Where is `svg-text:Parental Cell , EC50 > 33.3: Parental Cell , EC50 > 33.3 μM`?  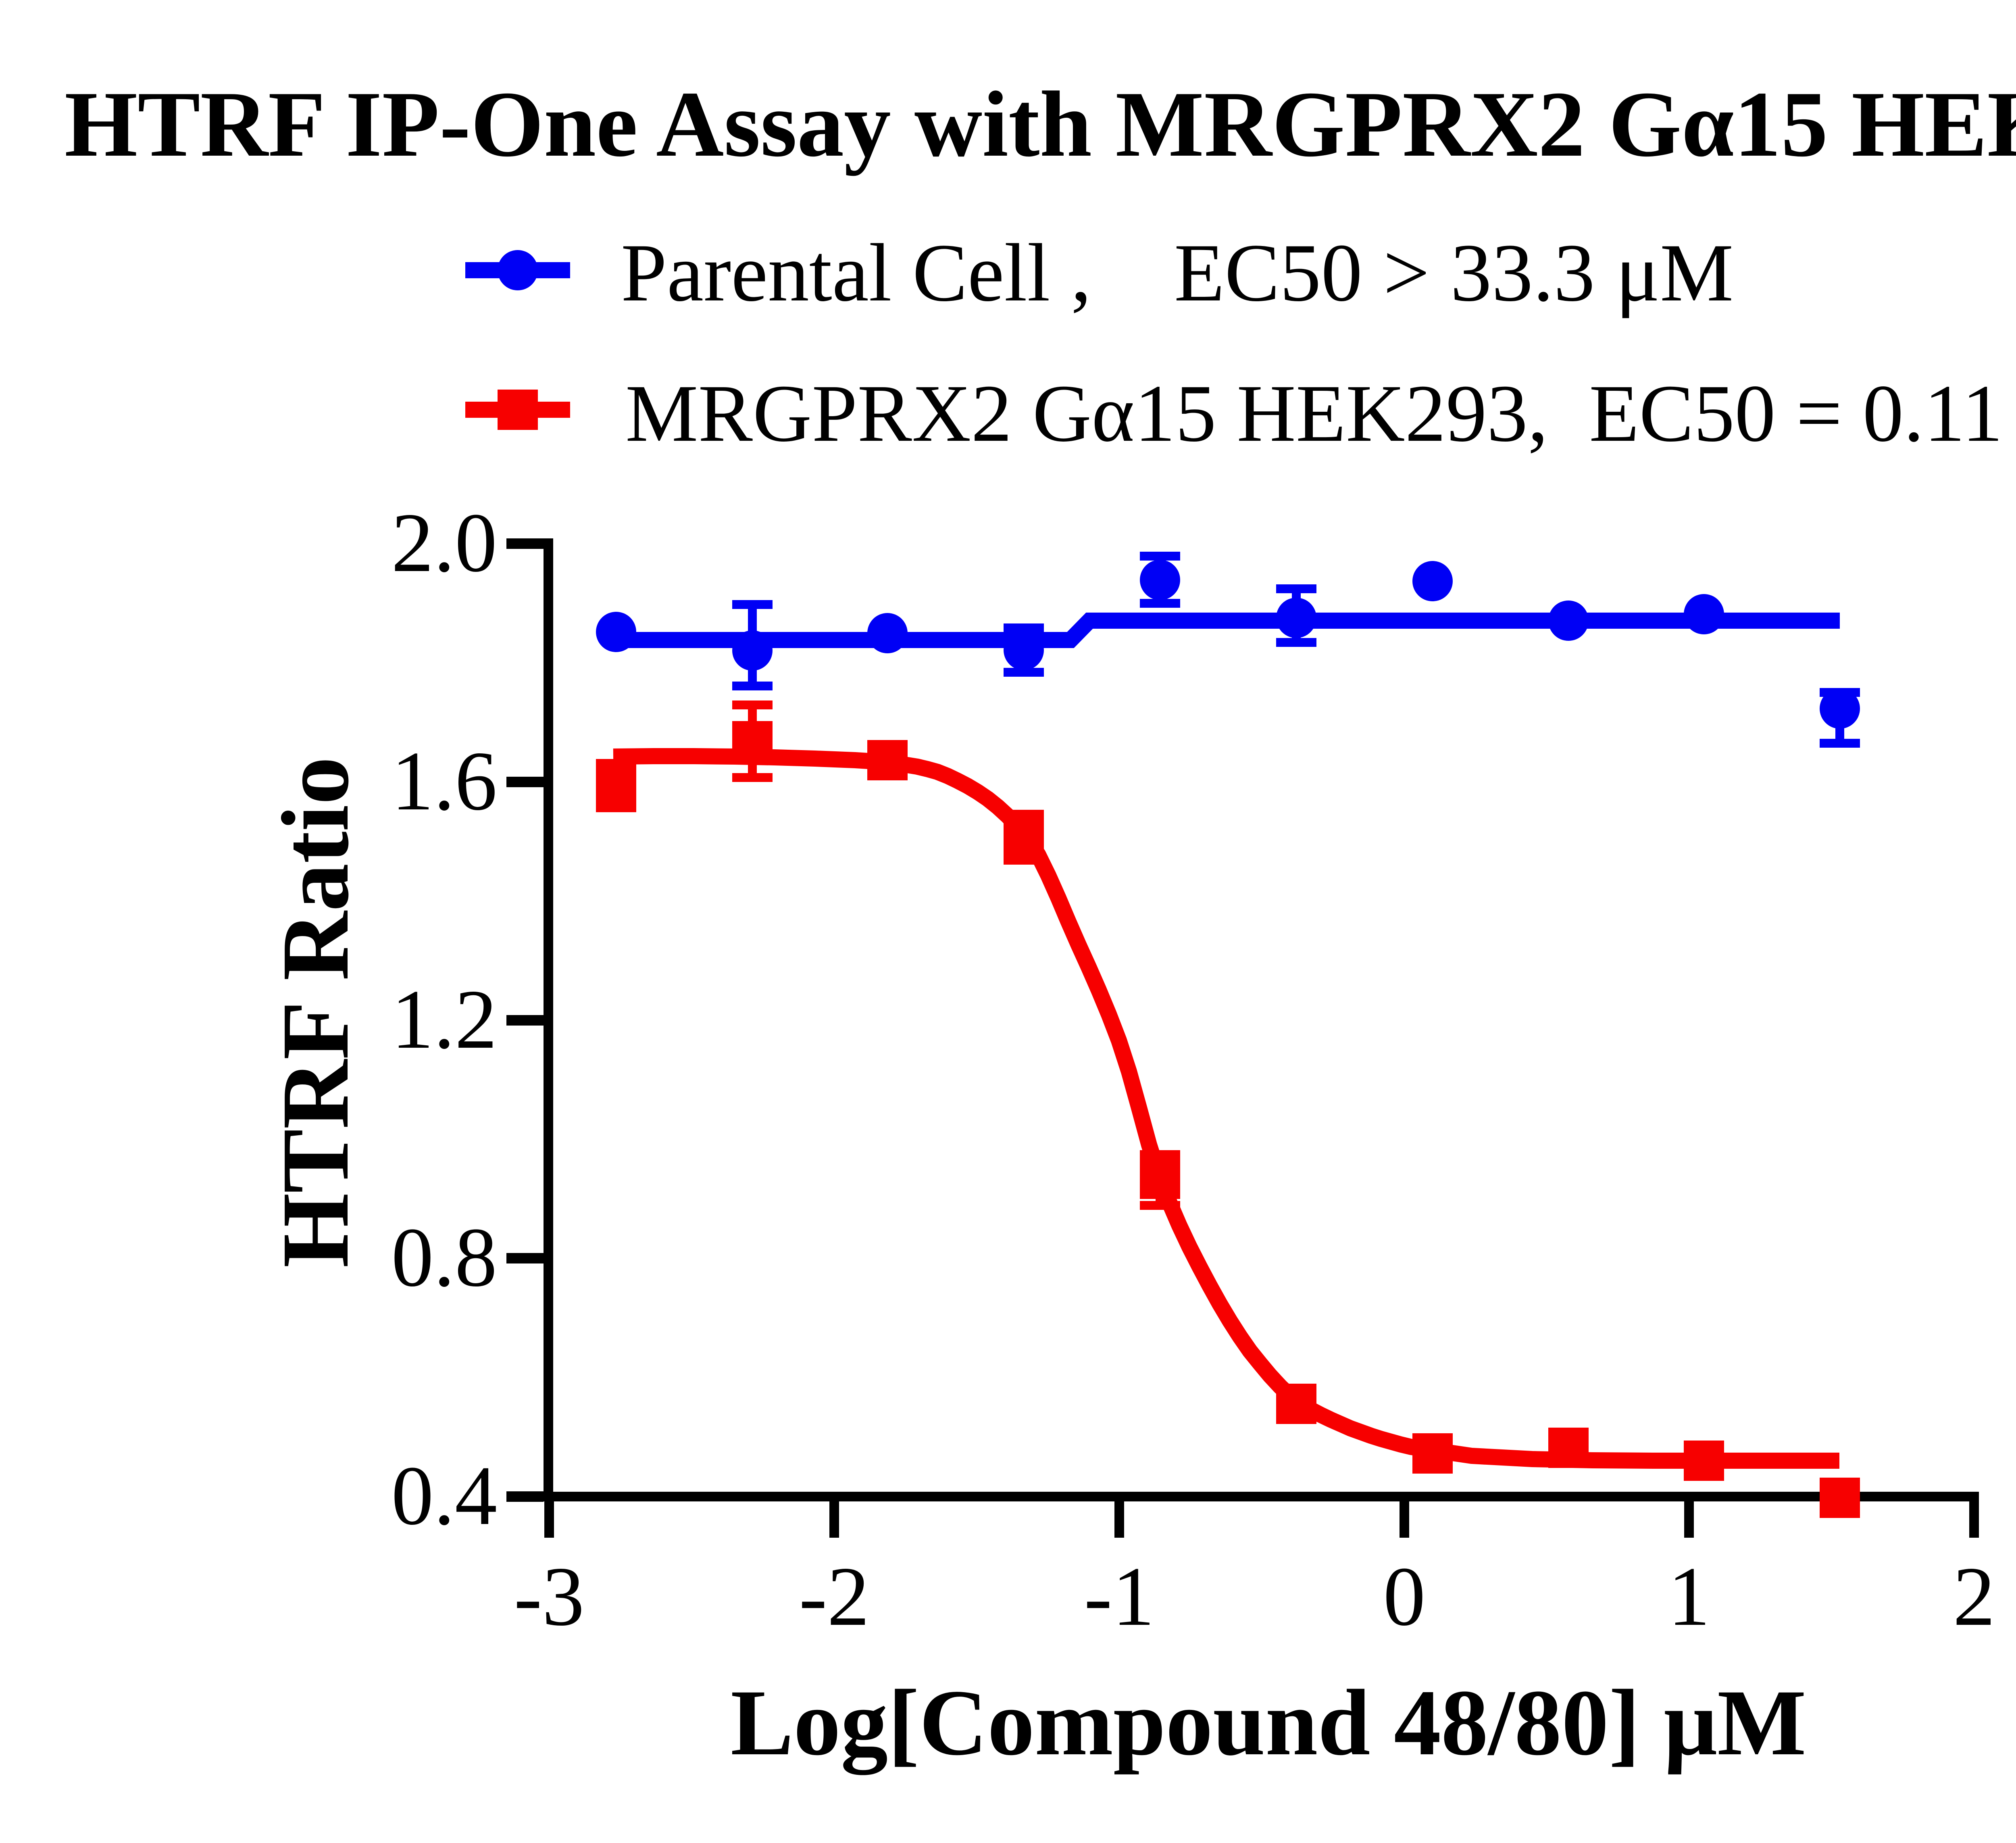 svg-text:Parental Cell , EC50 > 33.3: Parental Cell , EC50 > 33.3 μM is located at coordinates (1177, 273).